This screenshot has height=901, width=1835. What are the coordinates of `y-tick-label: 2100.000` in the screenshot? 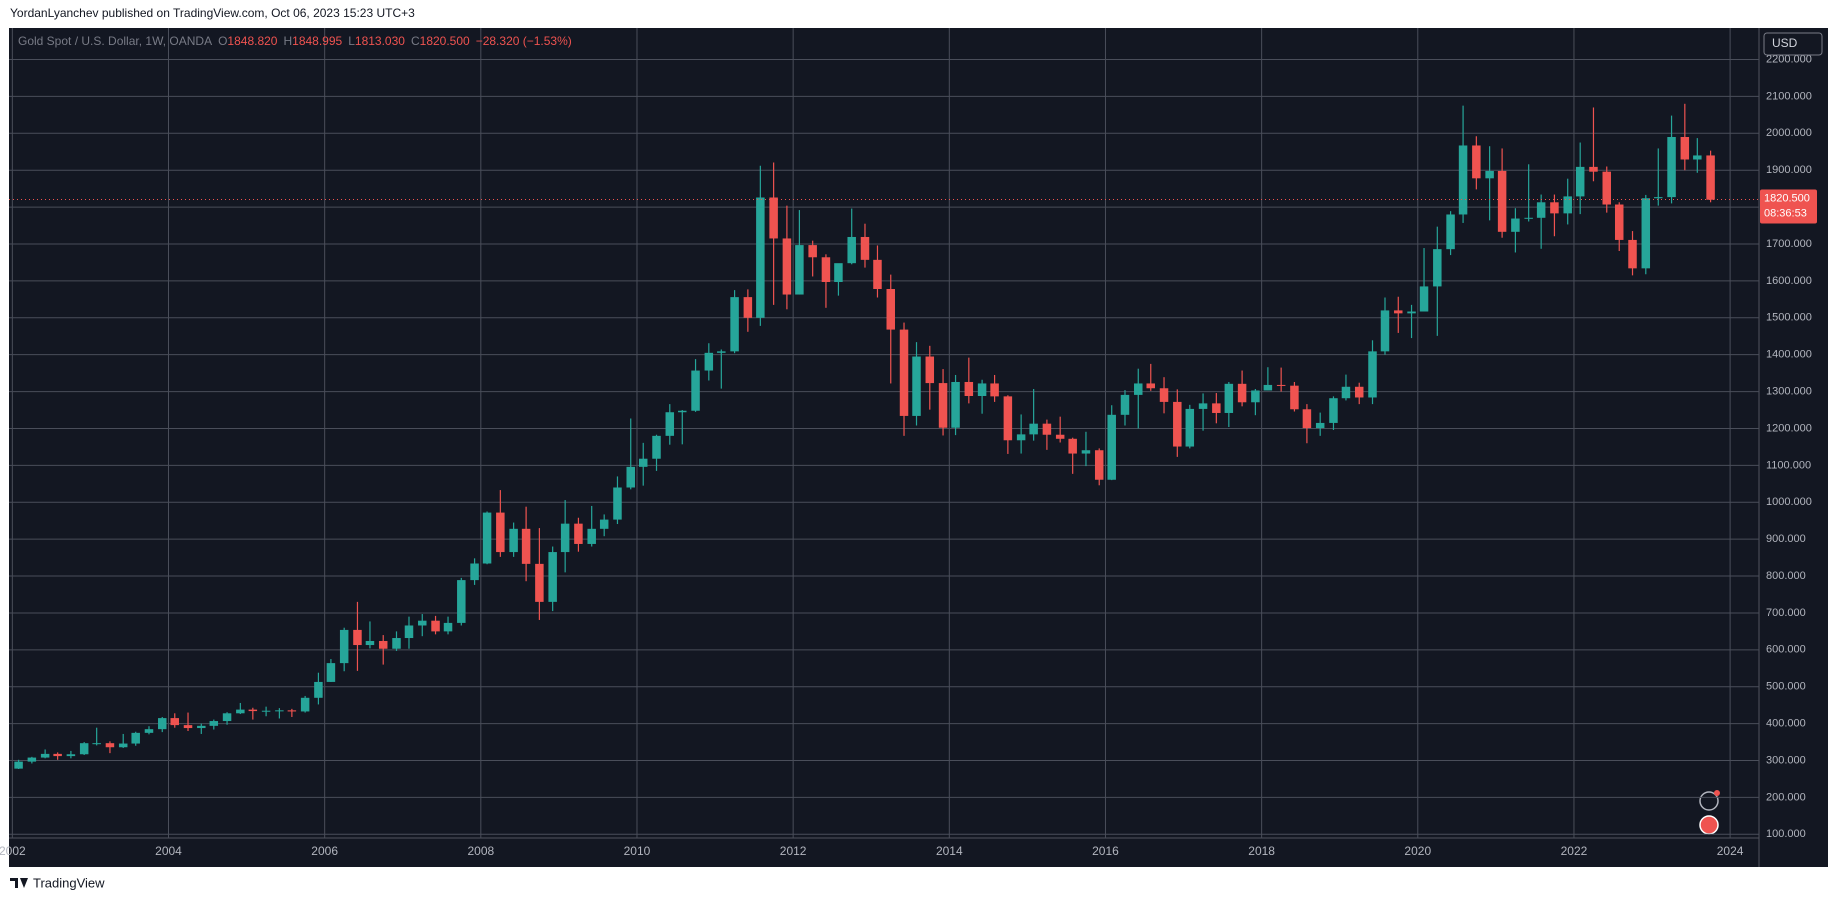 It's located at (1789, 96).